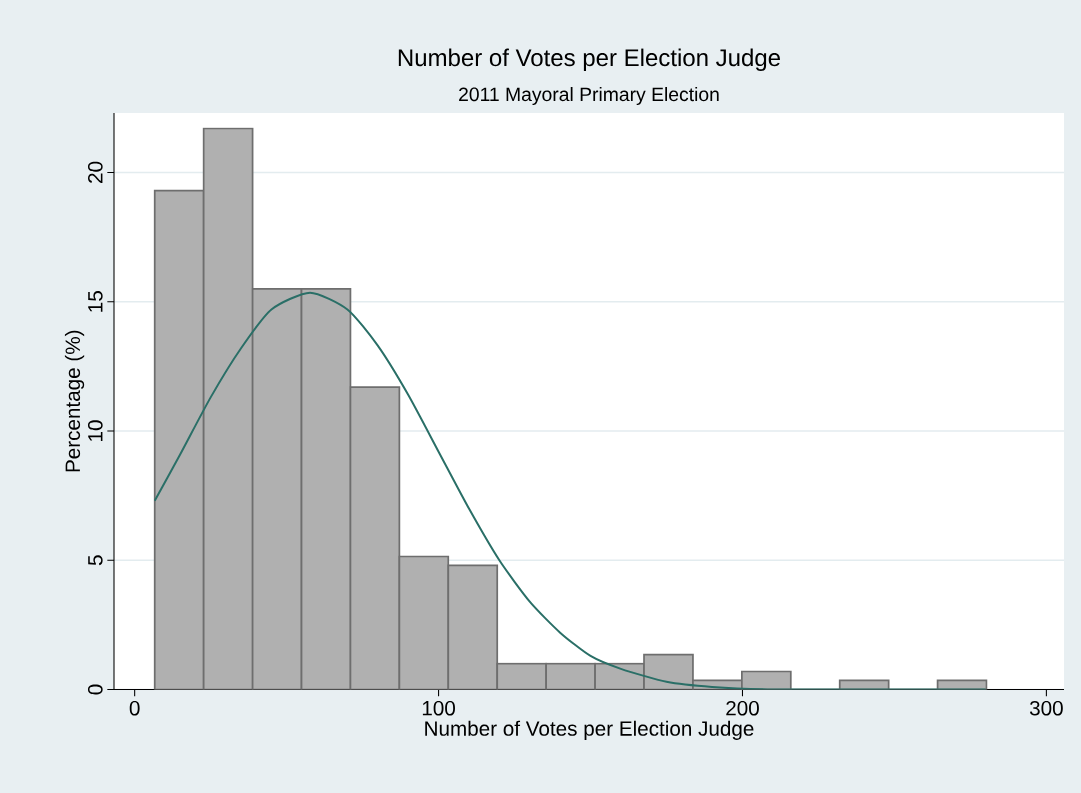 The image size is (1081, 793). Describe the element at coordinates (95, 301) in the screenshot. I see `y-tick-label: 15` at that location.